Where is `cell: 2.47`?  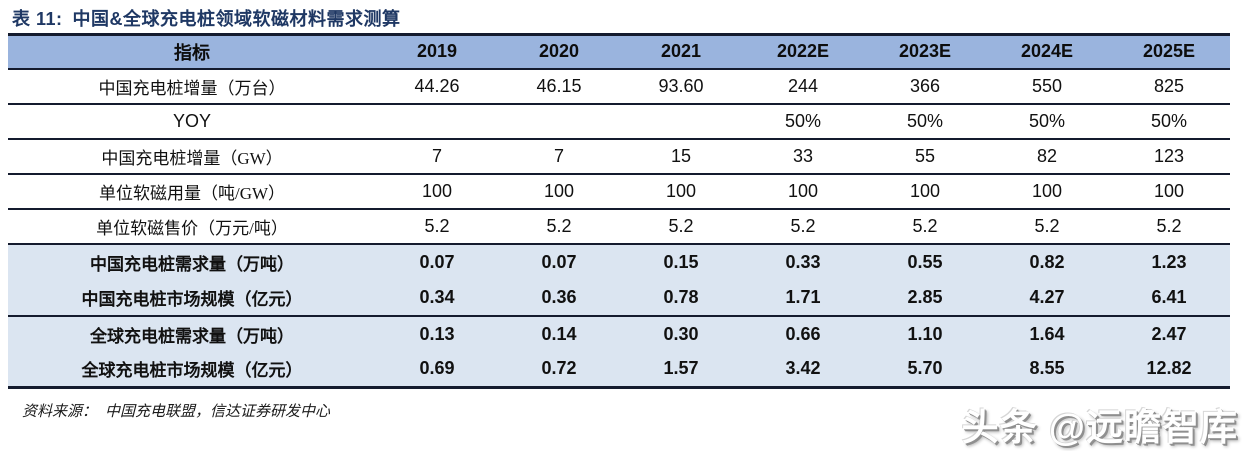
cell: 2.47 is located at coordinates (1169, 333).